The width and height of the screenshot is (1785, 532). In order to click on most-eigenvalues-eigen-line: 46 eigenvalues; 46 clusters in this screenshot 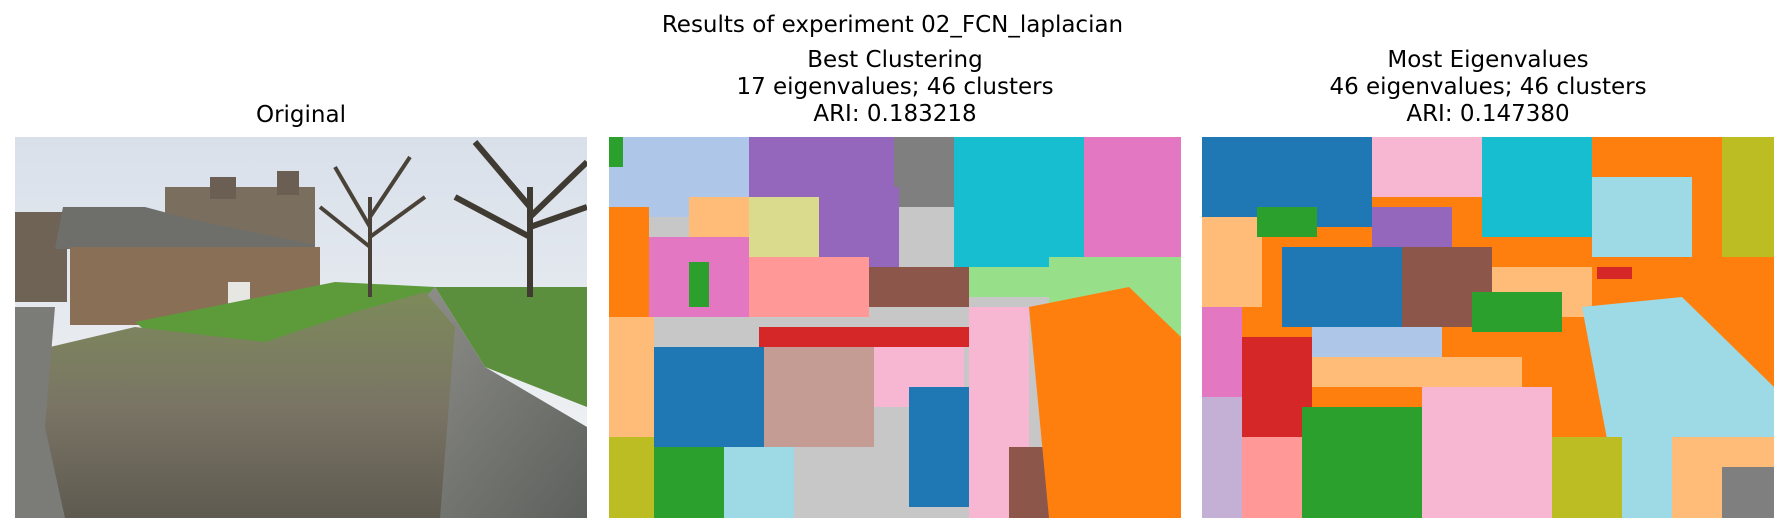, I will do `click(1488, 87)`.